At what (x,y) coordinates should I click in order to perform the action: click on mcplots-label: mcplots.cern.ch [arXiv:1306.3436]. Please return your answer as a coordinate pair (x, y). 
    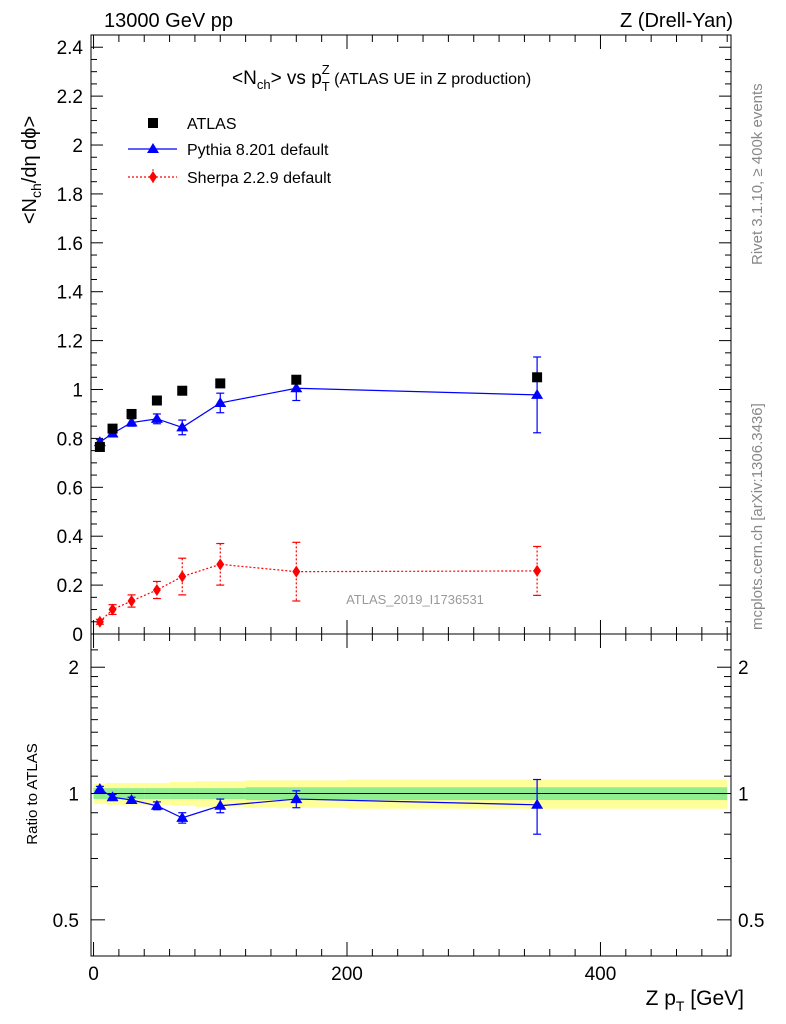
    Looking at the image, I should click on (757, 516).